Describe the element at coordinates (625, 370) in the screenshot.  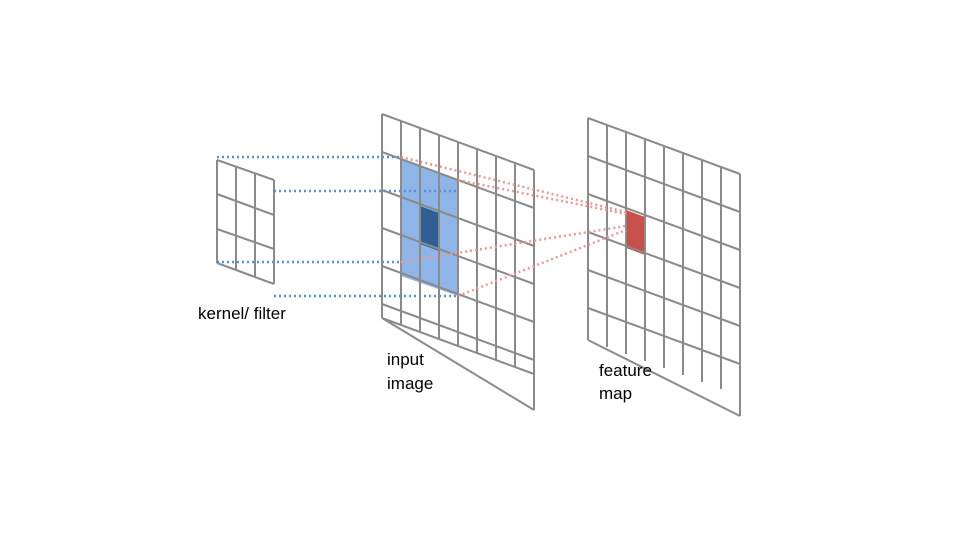
I see `feature-map-label-line1: feature` at that location.